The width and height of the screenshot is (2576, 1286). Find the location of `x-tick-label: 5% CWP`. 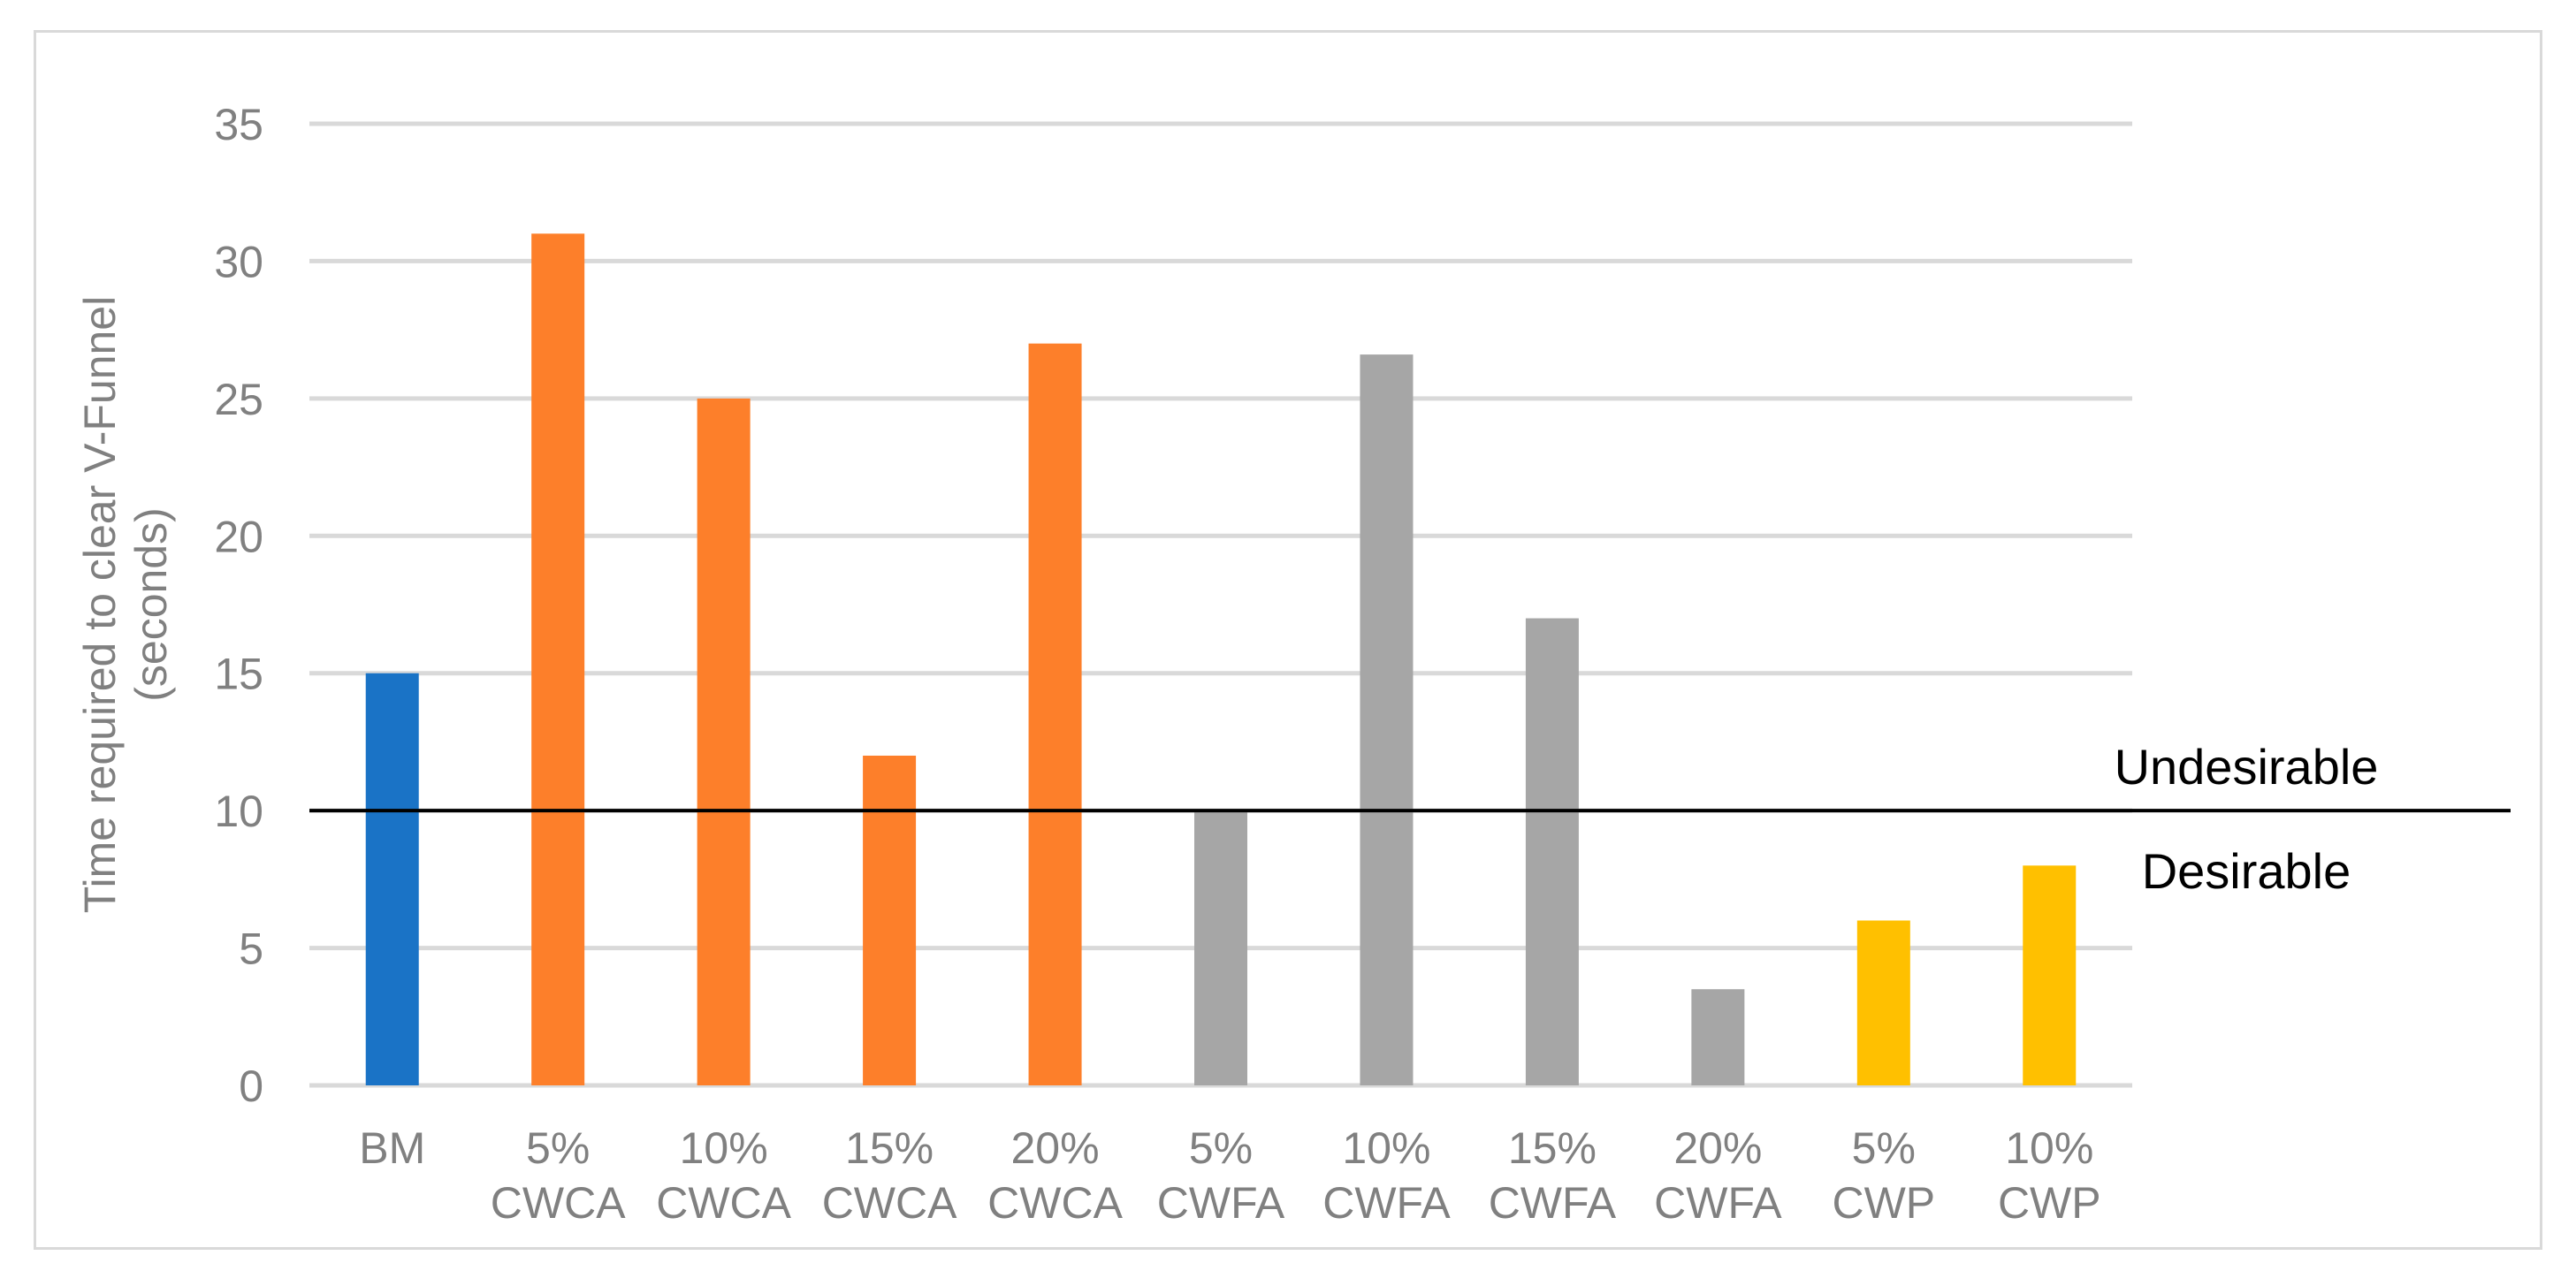

x-tick-label: 5% CWP is located at coordinates (1883, 1175).